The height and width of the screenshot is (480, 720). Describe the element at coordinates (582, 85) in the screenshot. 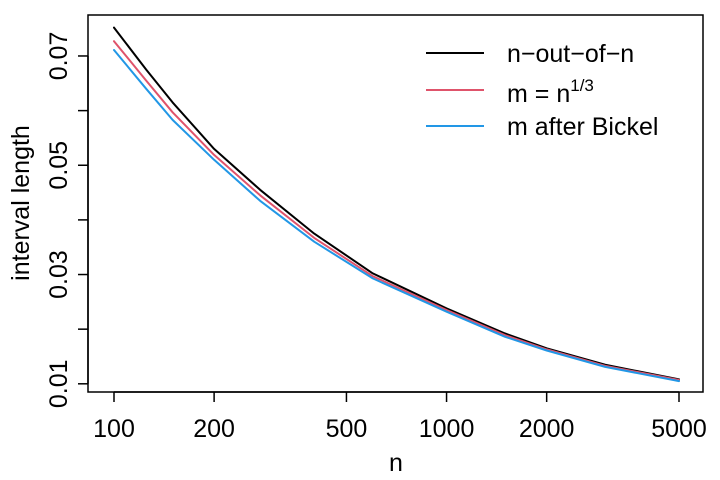

I see `legend-label-m-cube-root-exponent: 1/3` at that location.